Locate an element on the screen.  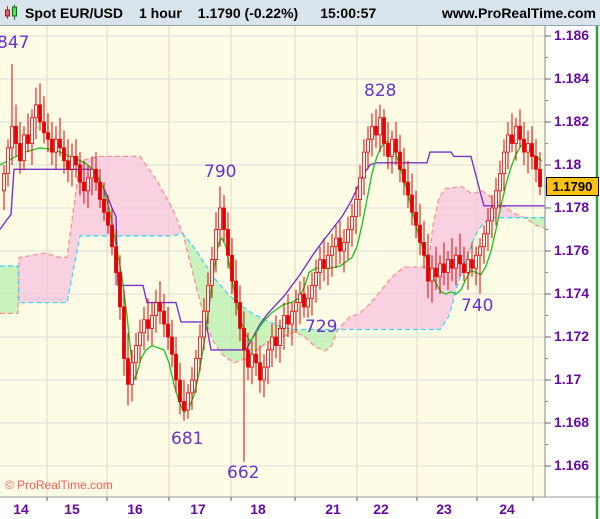
x-axis-label: 16 is located at coordinates (135, 509).